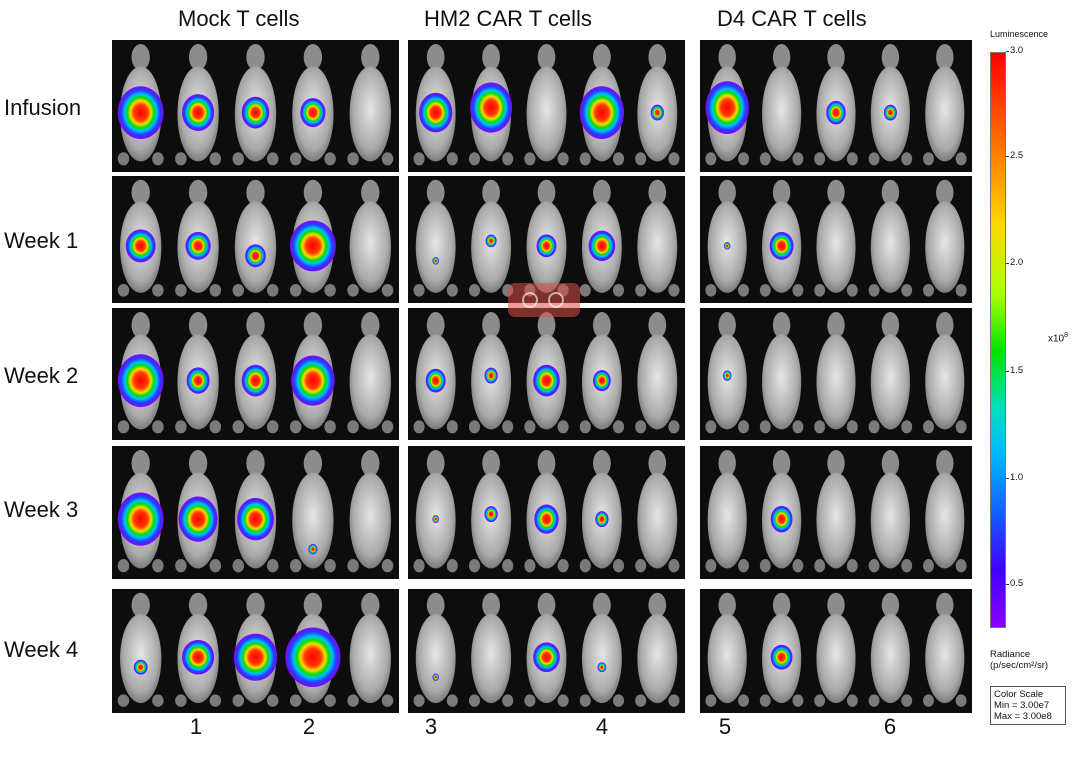  What do you see at coordinates (998, 340) in the screenshot?
I see `luminescence-colorbar` at bounding box center [998, 340].